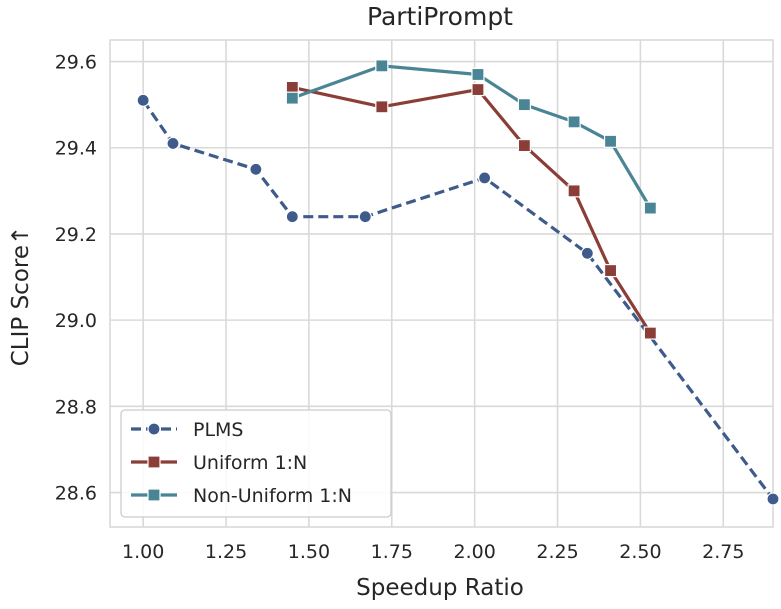 The height and width of the screenshot is (609, 781). Describe the element at coordinates (76, 494) in the screenshot. I see `y-tick-label: 28.6` at that location.